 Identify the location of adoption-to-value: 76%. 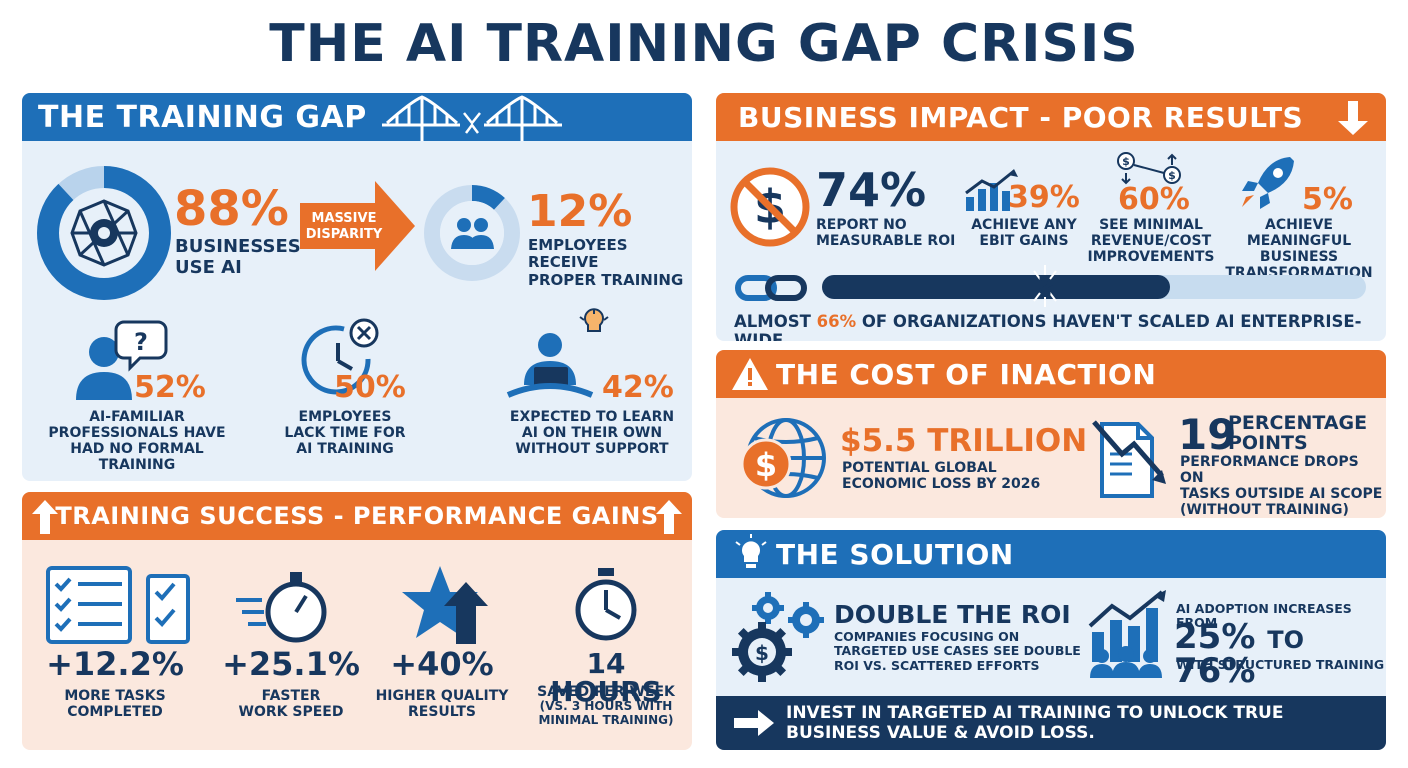
(1215, 671).